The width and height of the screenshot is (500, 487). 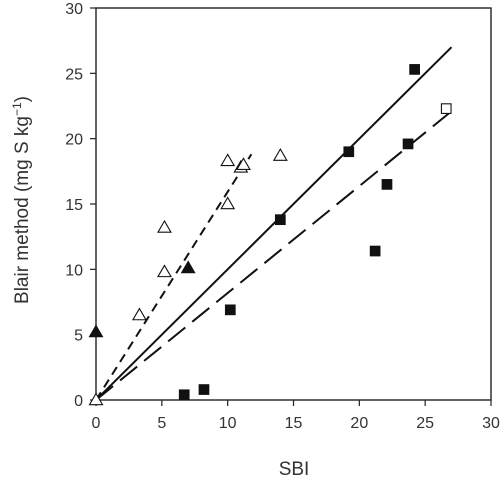 I want to click on y-tick-label: 0, so click(x=78, y=401).